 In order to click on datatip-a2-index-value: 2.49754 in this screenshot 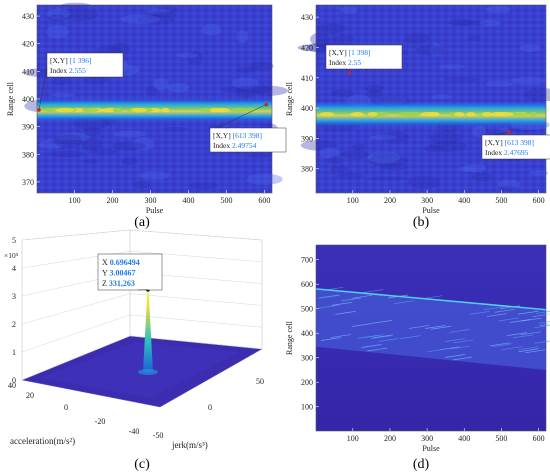, I will do `click(244, 145)`.